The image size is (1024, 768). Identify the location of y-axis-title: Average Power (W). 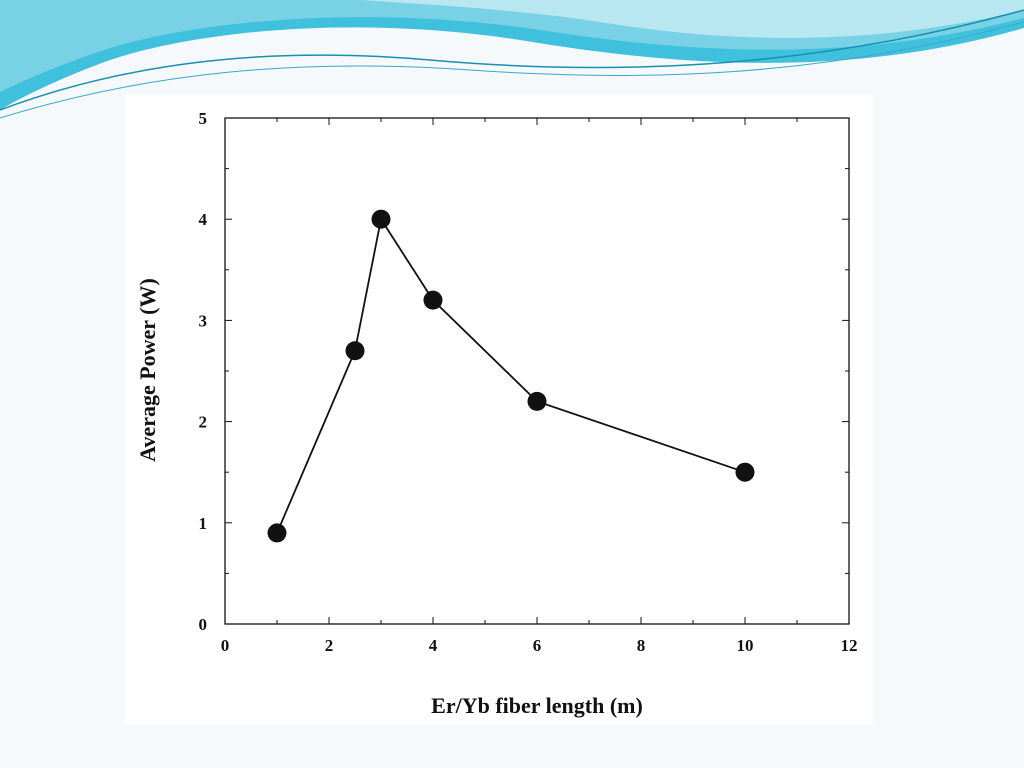
(147, 370).